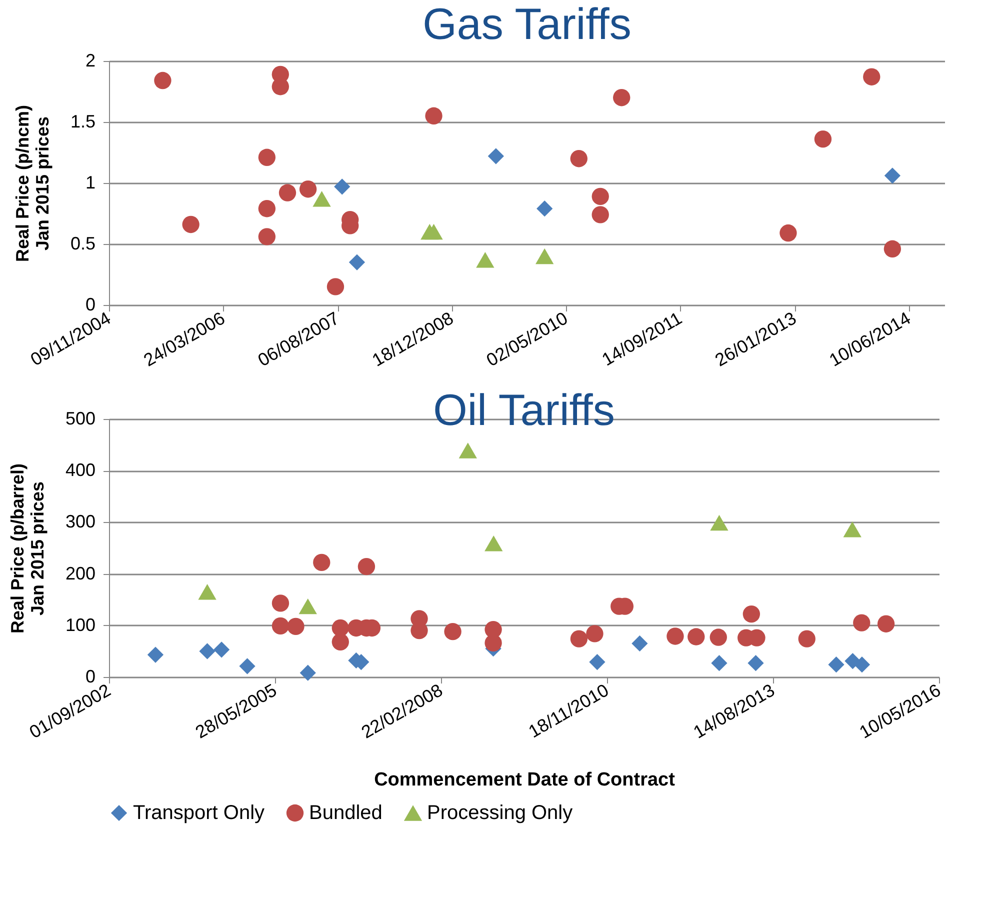 The image size is (988, 906). What do you see at coordinates (345, 813) in the screenshot?
I see `legend-label: Bundled` at bounding box center [345, 813].